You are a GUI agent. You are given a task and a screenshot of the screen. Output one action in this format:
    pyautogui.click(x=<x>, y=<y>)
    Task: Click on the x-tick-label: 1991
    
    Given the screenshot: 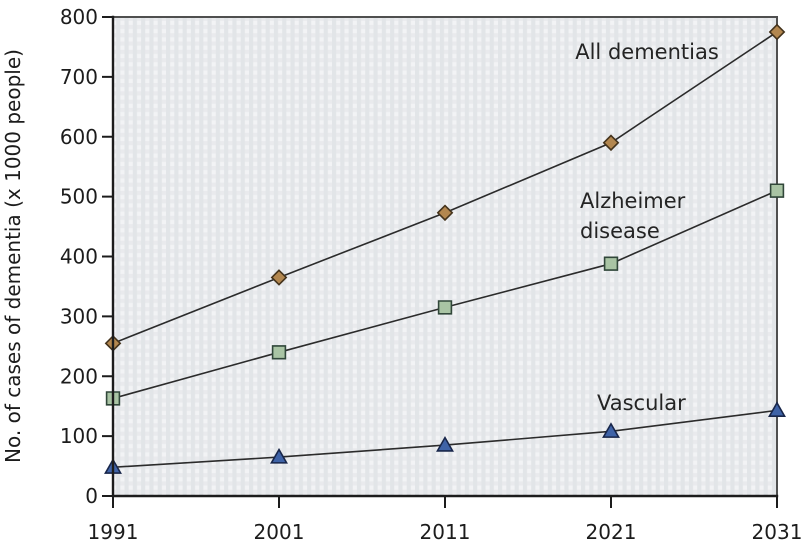 What is the action you would take?
    pyautogui.click(x=113, y=532)
    